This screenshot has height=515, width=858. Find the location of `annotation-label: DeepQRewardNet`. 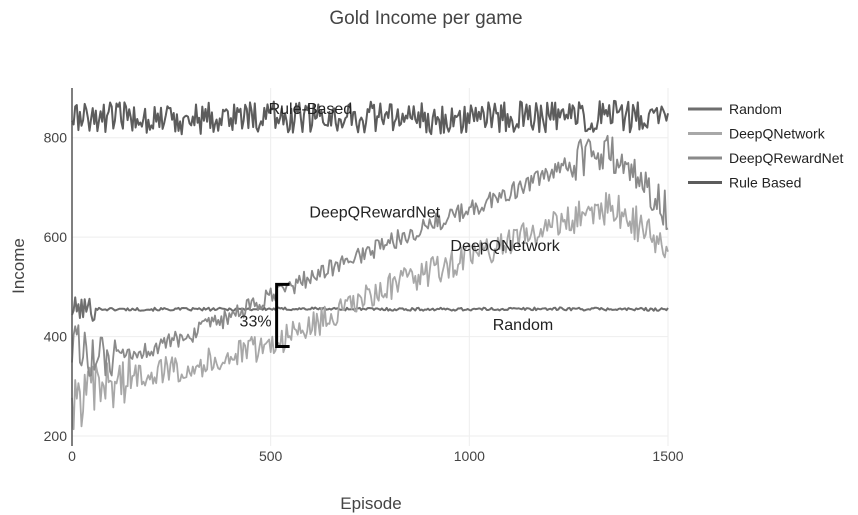

annotation-label: DeepQRewardNet is located at coordinates (374, 212).